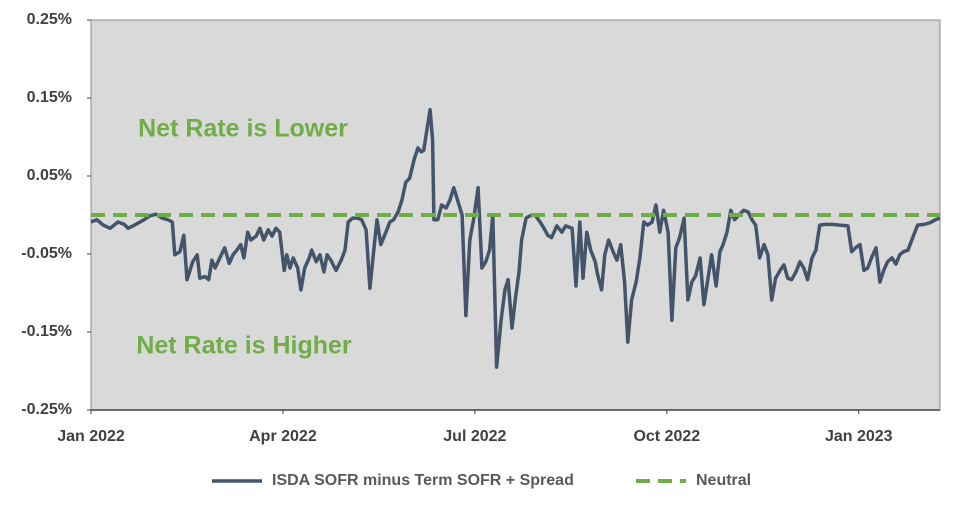 This screenshot has height=512, width=963. What do you see at coordinates (666, 436) in the screenshot?
I see `x-tick-label: Oct 2022` at bounding box center [666, 436].